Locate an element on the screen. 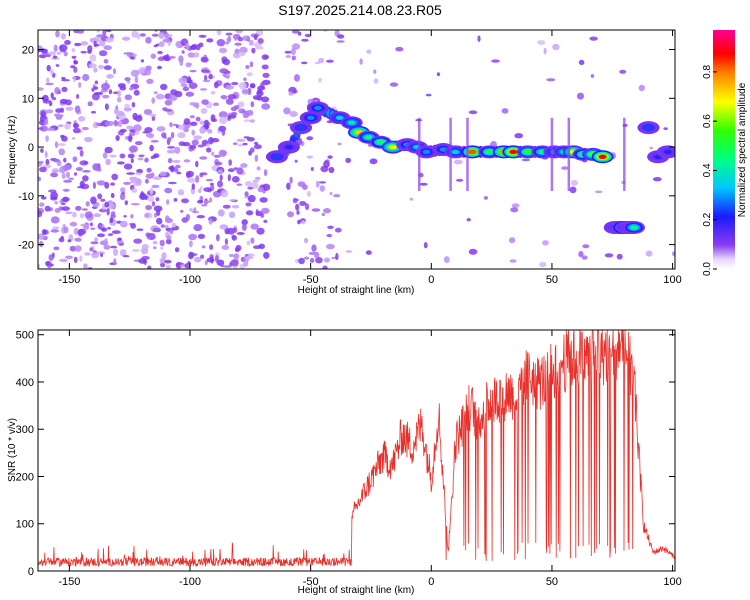 This screenshot has width=750, height=600. colorbar-gradient is located at coordinates (724, 149).